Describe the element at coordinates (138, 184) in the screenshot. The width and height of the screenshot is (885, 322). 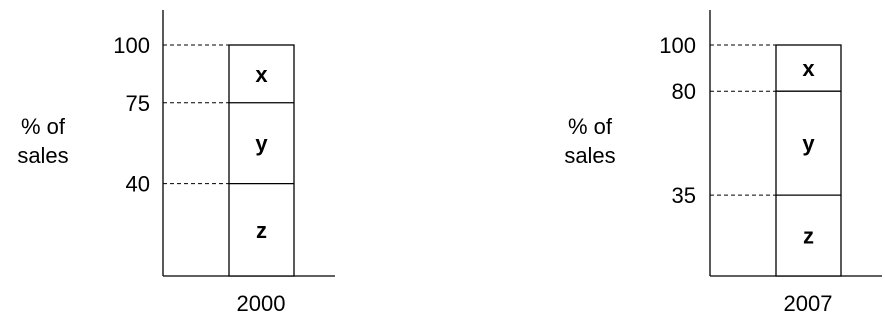
I see `tick-label-40: 40` at that location.